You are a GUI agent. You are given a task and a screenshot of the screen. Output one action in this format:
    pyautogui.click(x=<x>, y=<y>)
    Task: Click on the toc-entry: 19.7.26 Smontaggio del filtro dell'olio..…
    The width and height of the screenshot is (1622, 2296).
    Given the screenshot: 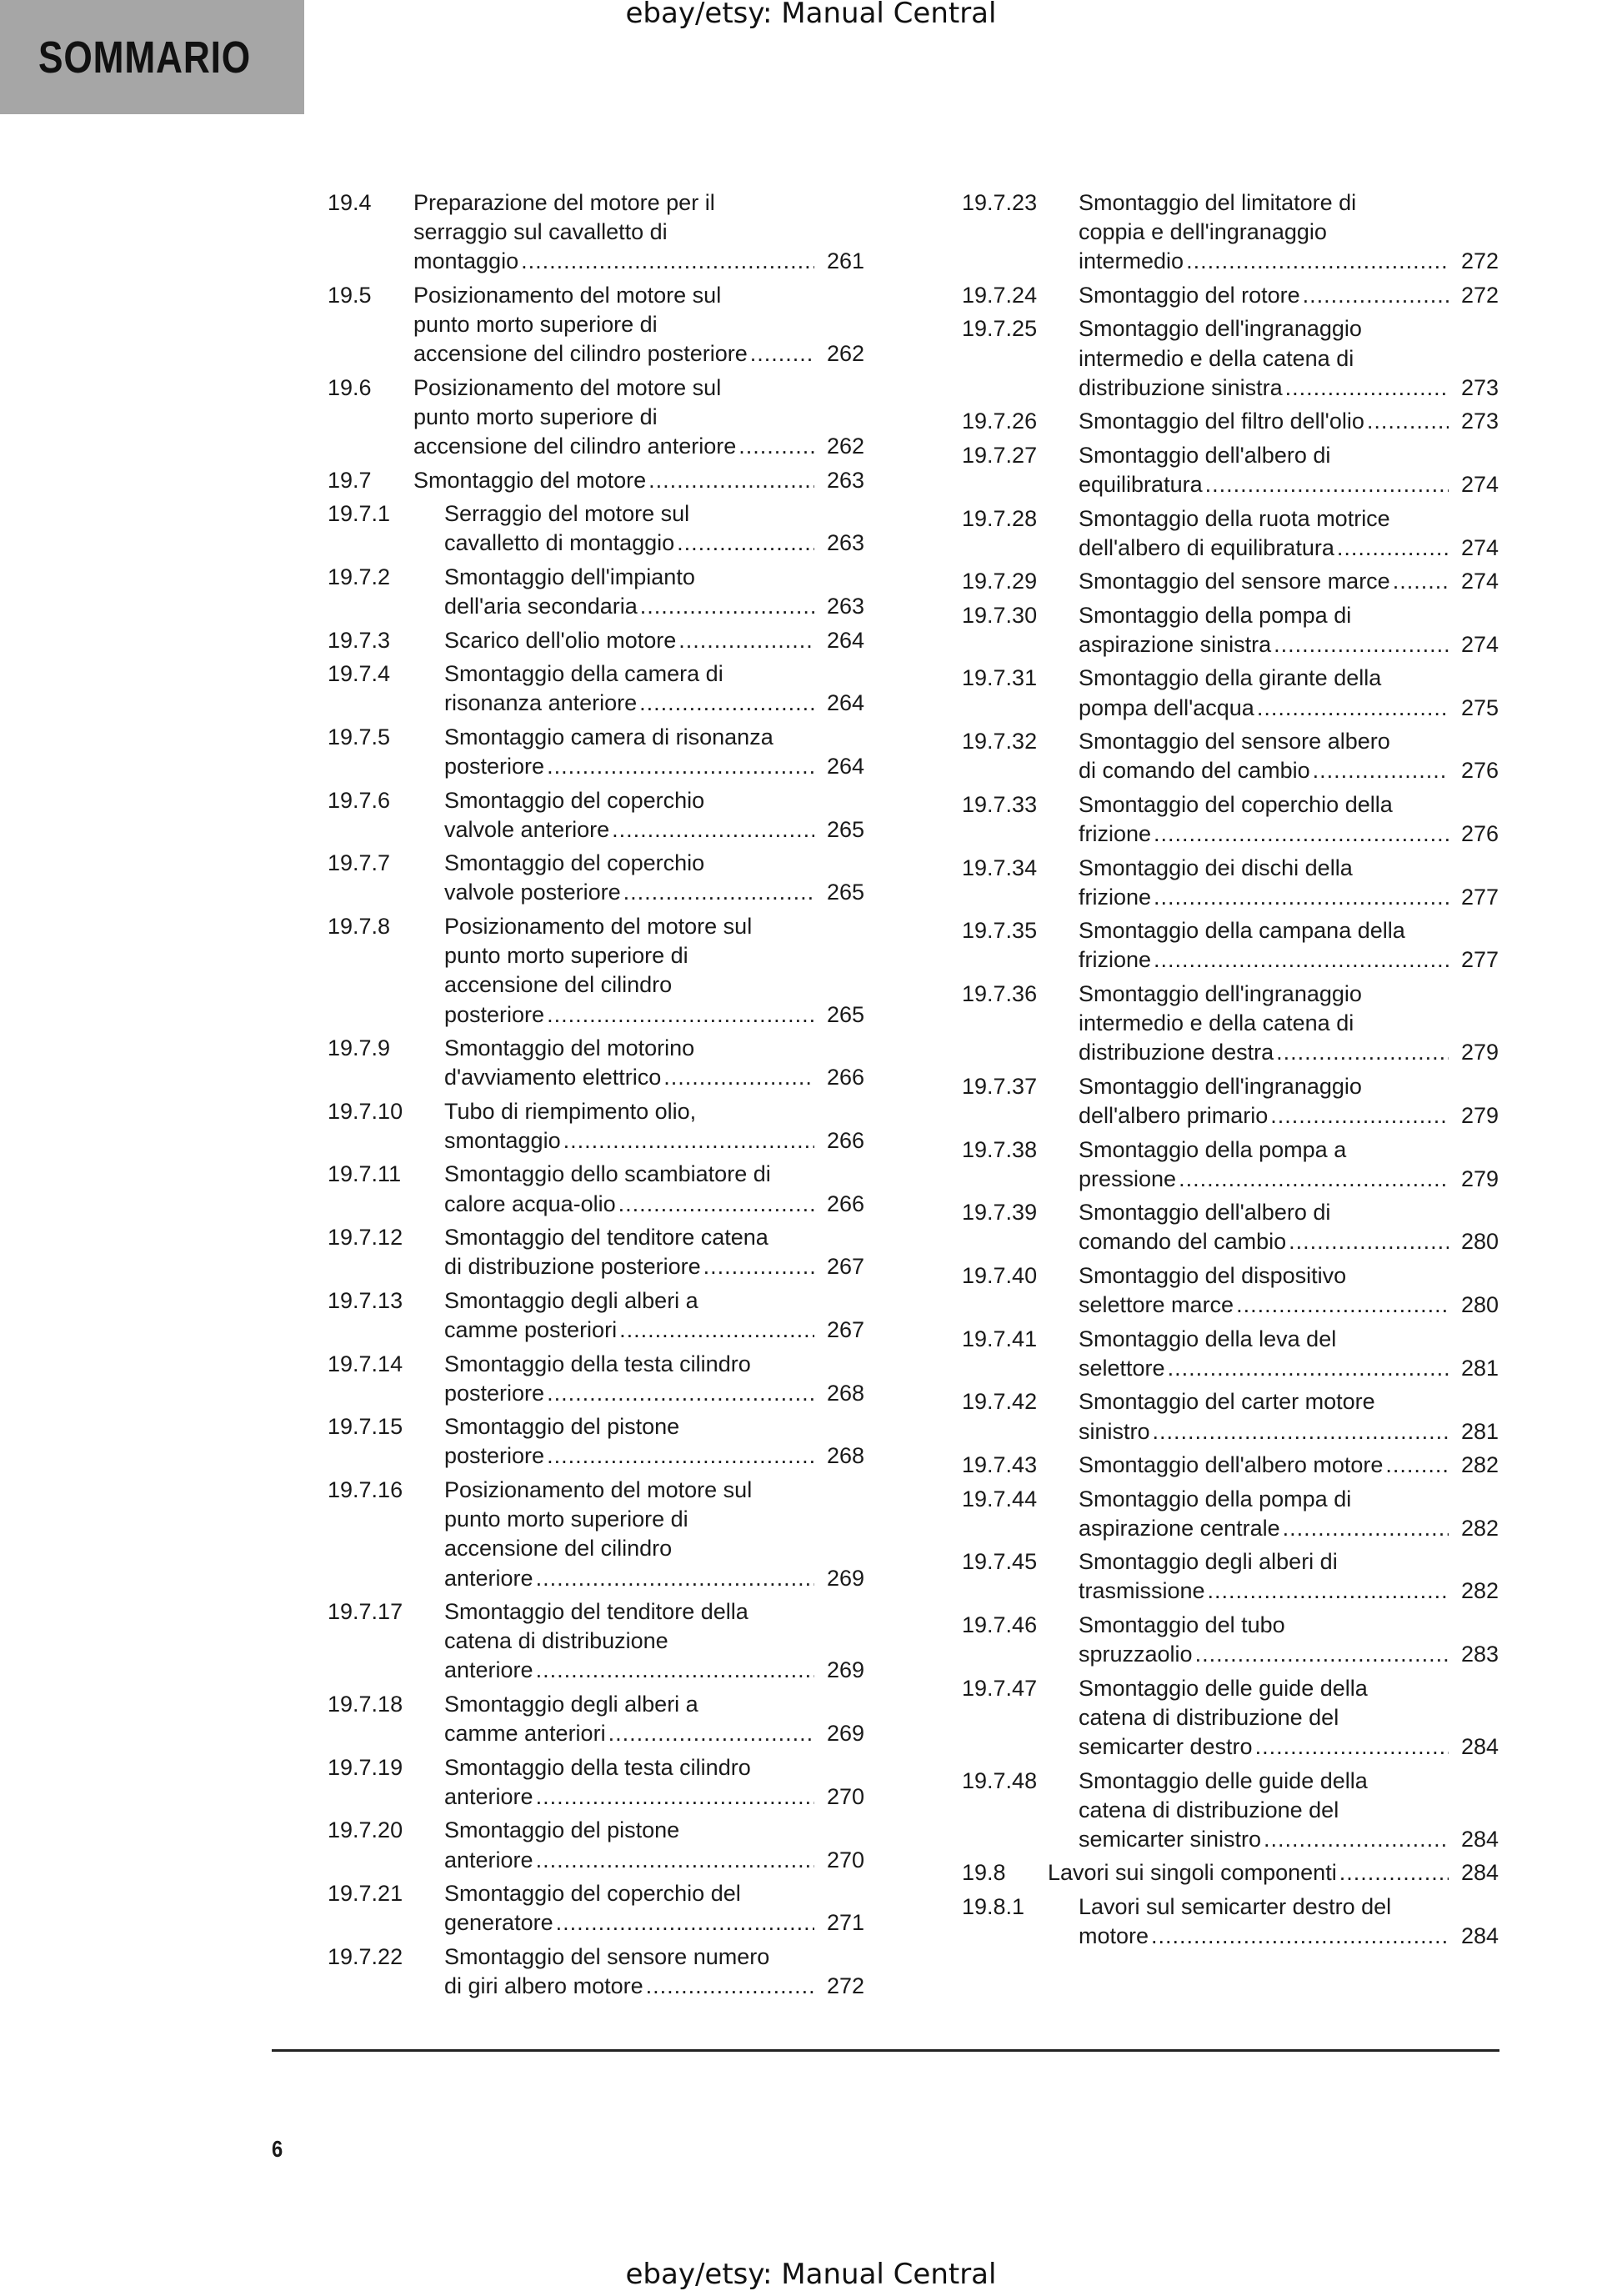 What is the action you would take?
    pyautogui.click(x=1230, y=422)
    